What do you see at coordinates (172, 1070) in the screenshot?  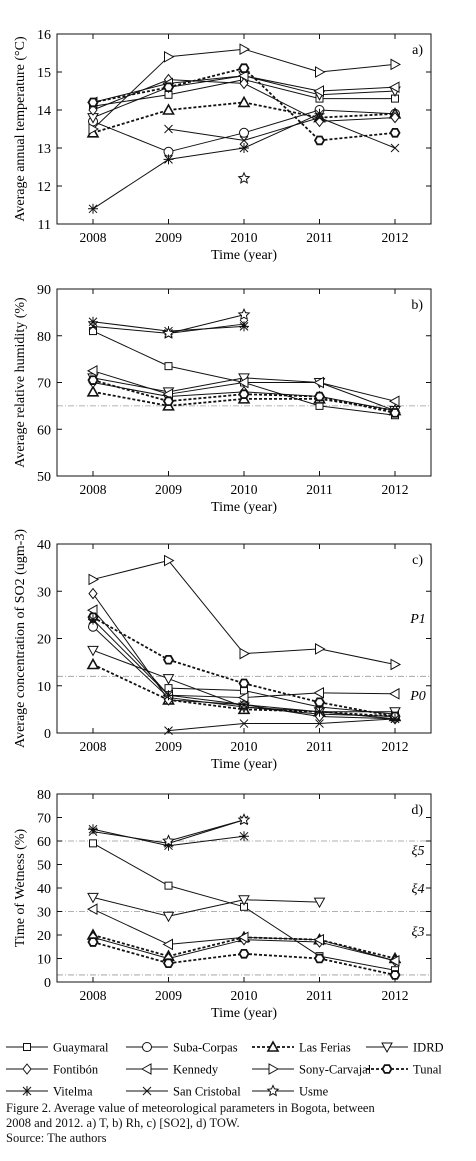 I see `legend-item-kennedy: Kennedy` at bounding box center [172, 1070].